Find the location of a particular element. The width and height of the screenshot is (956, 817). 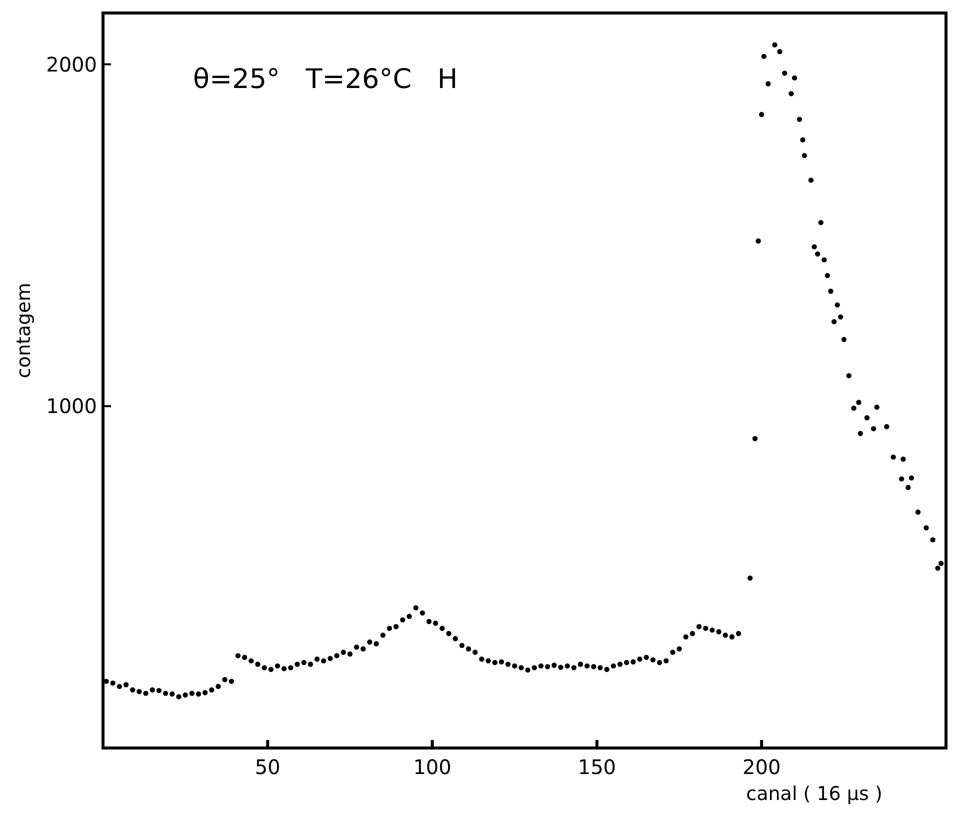

y-tick-label: 2000 is located at coordinates (71, 64).